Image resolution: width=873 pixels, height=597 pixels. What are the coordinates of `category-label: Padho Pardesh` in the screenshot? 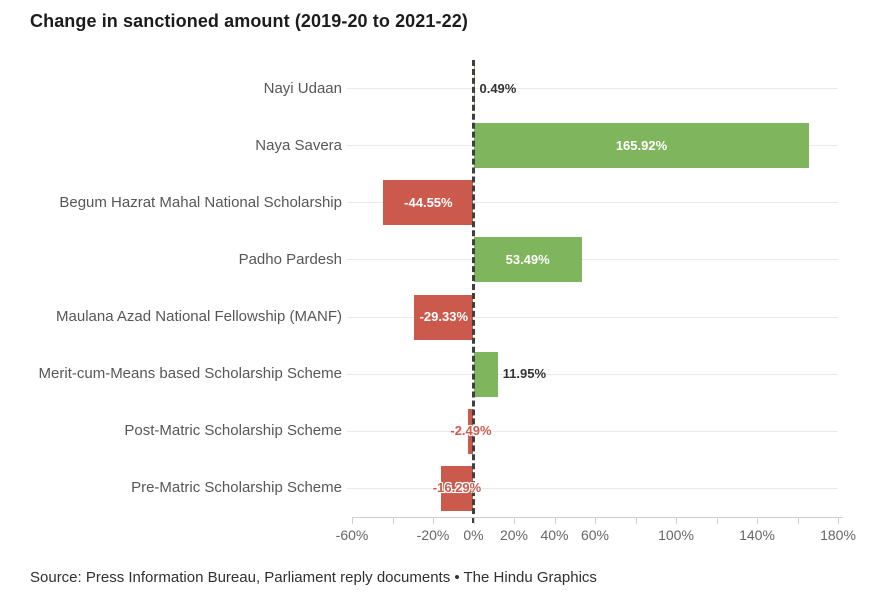 It's located at (290, 259).